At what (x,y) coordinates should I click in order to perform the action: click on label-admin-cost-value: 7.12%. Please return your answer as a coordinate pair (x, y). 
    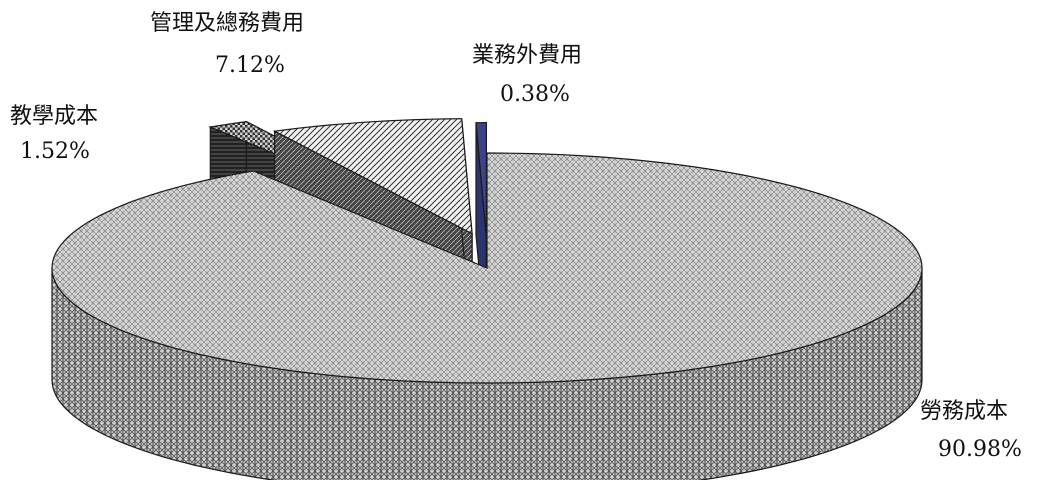
    Looking at the image, I should click on (250, 65).